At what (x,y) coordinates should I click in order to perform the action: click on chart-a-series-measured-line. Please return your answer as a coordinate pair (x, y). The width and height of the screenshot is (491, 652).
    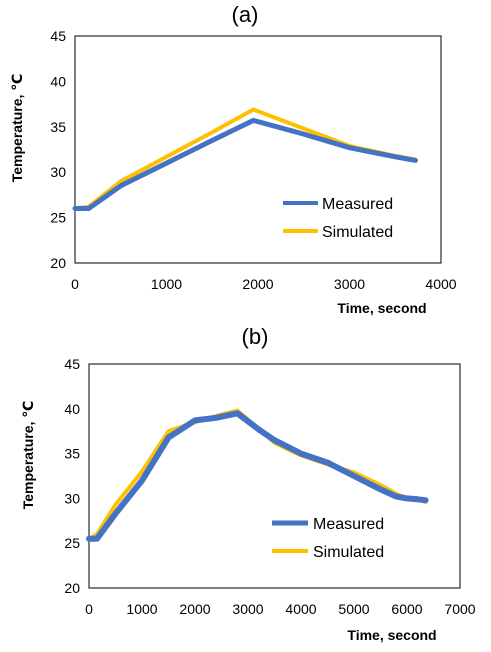
    Looking at the image, I should click on (245, 164).